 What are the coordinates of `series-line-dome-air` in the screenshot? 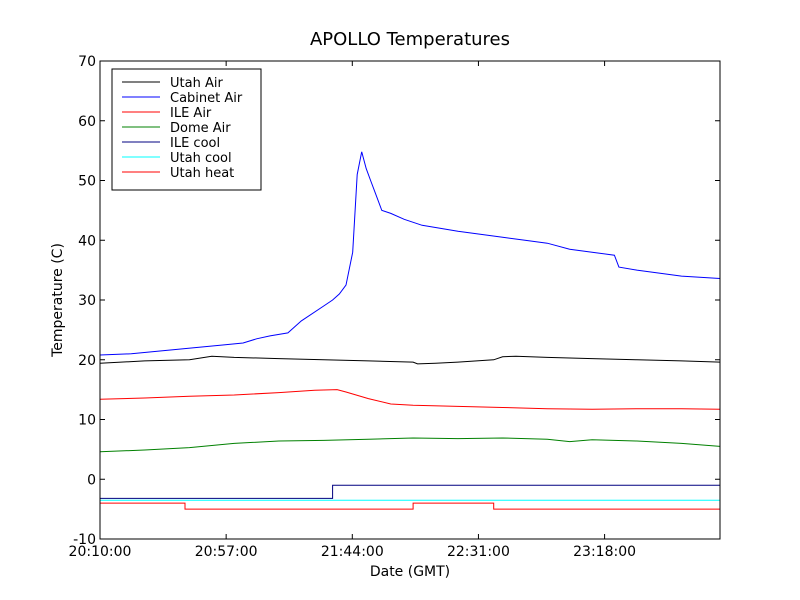 It's located at (410, 445).